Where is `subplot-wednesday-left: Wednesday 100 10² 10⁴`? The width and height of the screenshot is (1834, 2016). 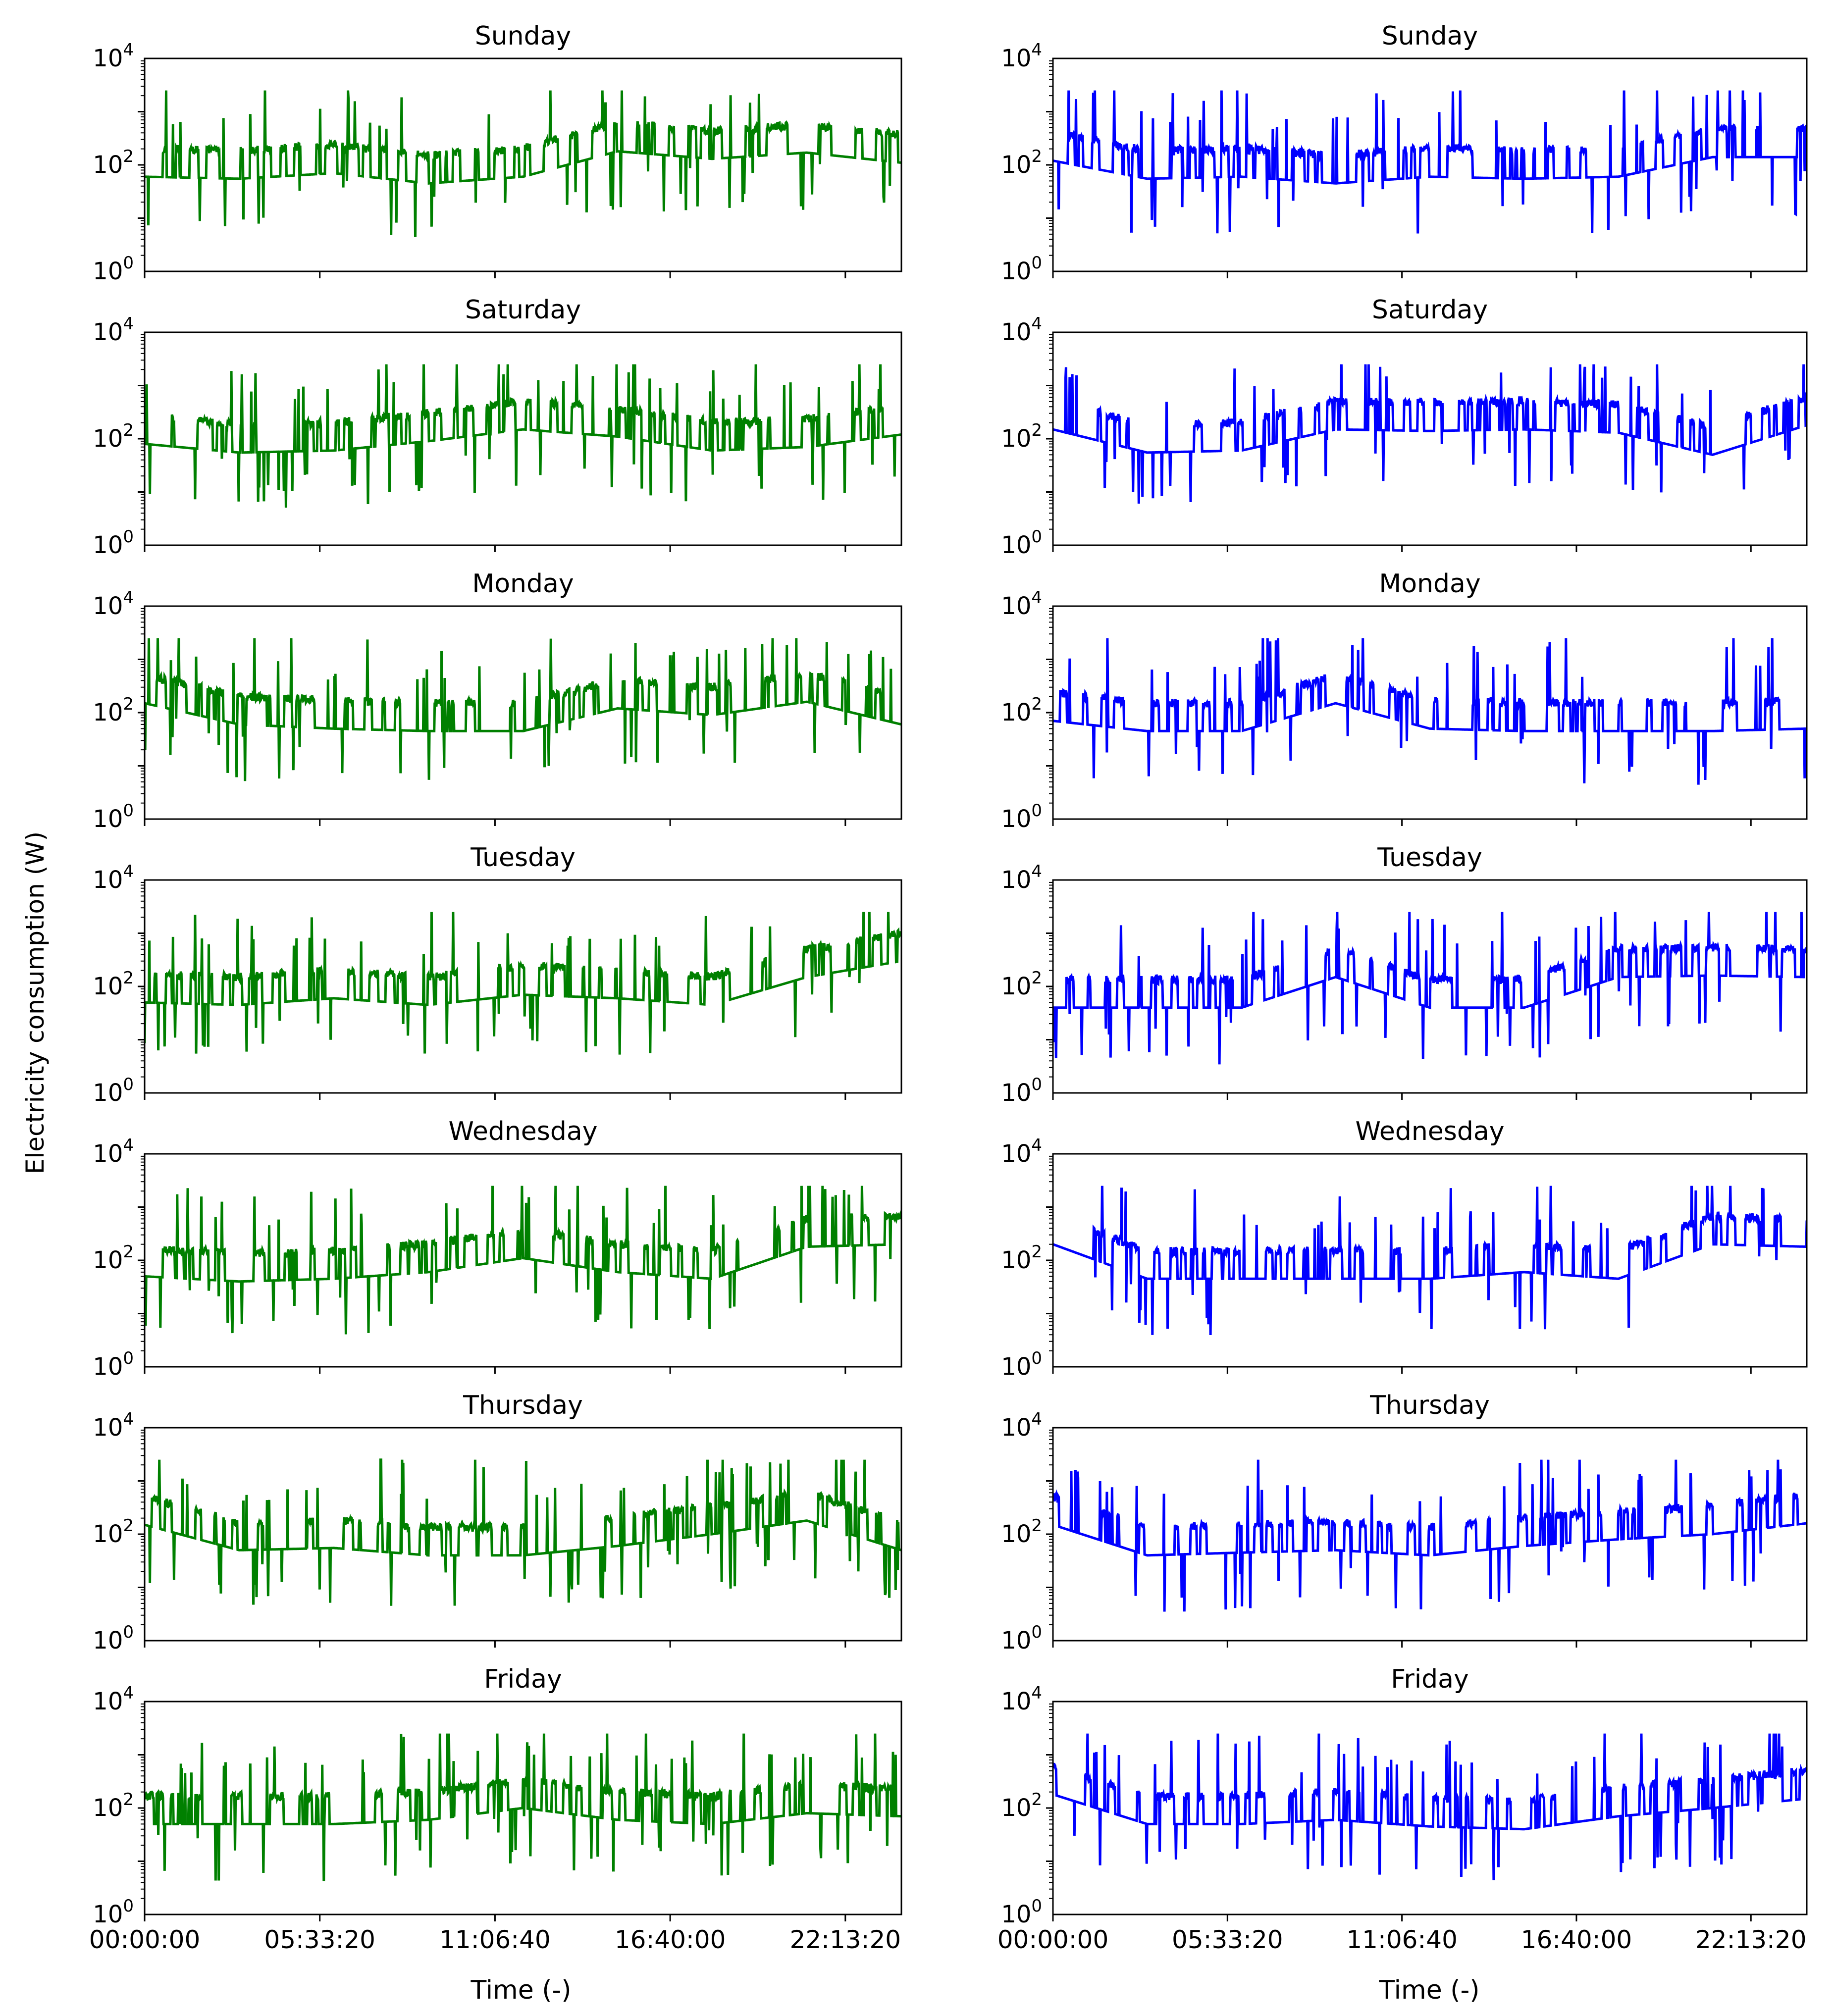
subplot-wednesday-left: Wednesday 100 10² 10⁴ is located at coordinates (497, 1249).